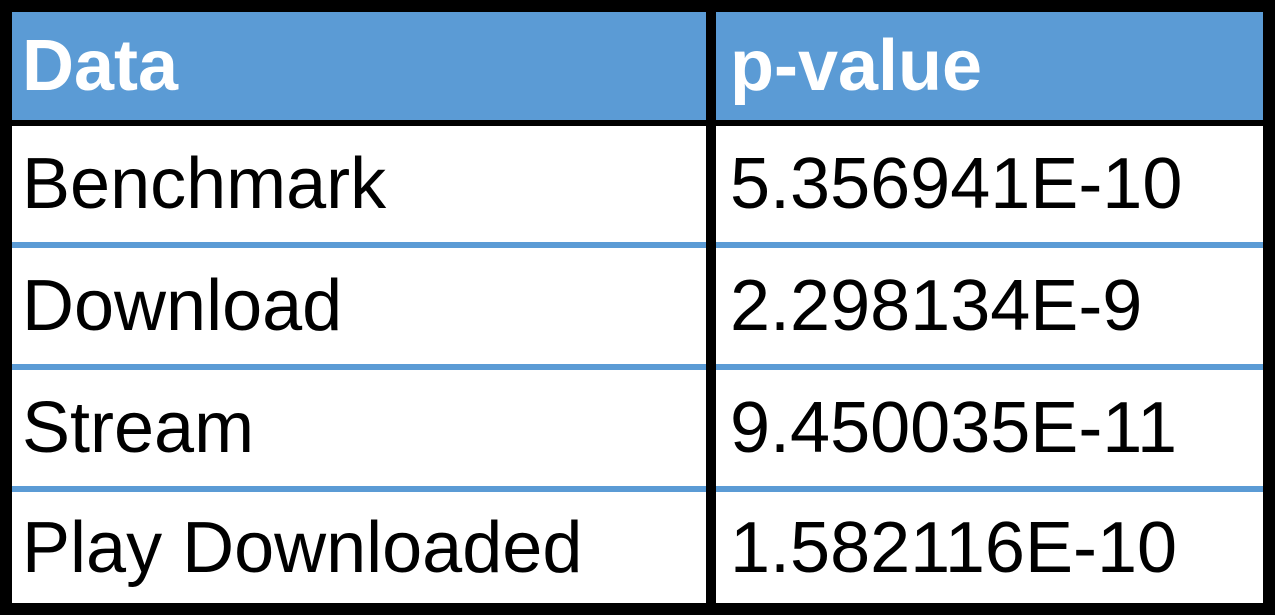  Describe the element at coordinates (359, 547) in the screenshot. I see `table-row-4-data: Play Downloaded` at that location.